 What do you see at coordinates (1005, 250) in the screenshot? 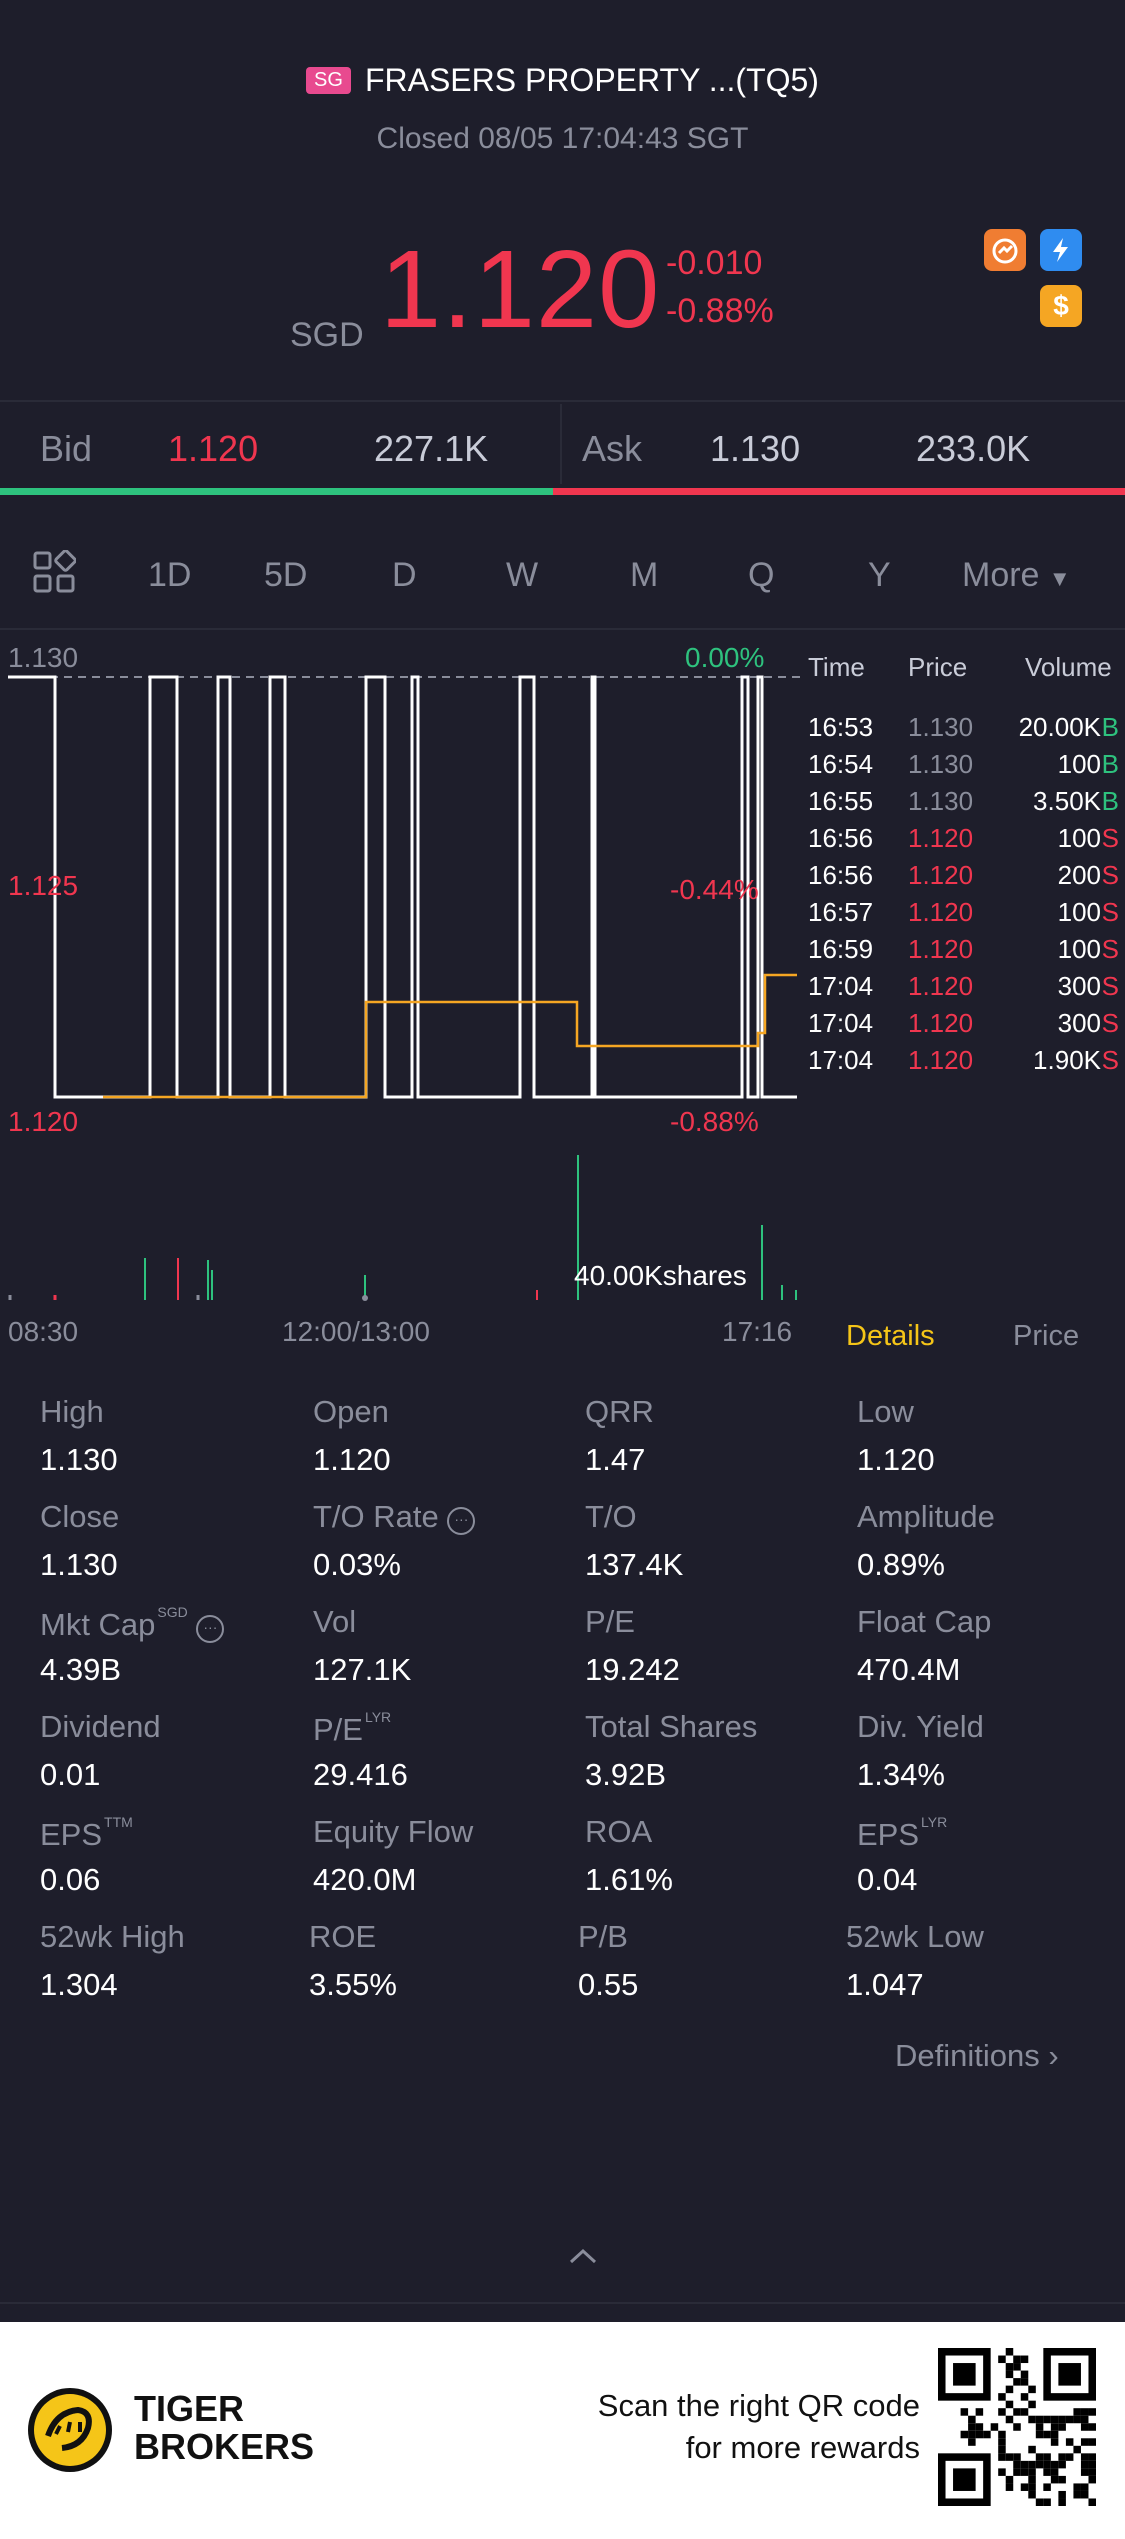
I see `gauge-icon` at bounding box center [1005, 250].